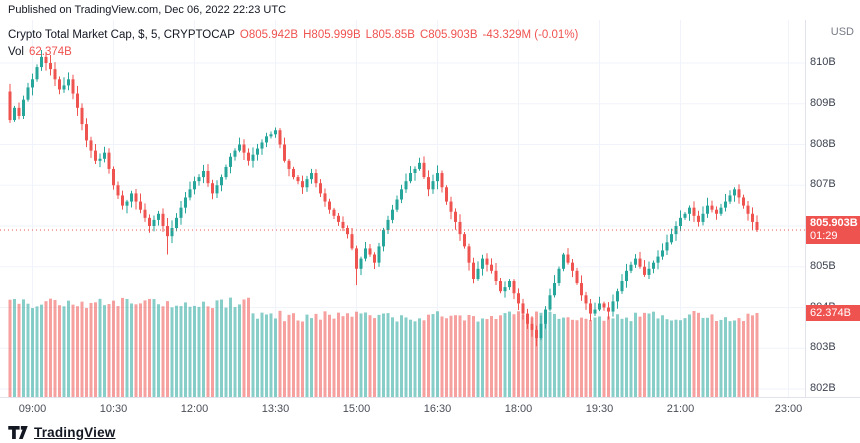  Describe the element at coordinates (788, 409) in the screenshot. I see `time-tick-label: 23:00` at that location.